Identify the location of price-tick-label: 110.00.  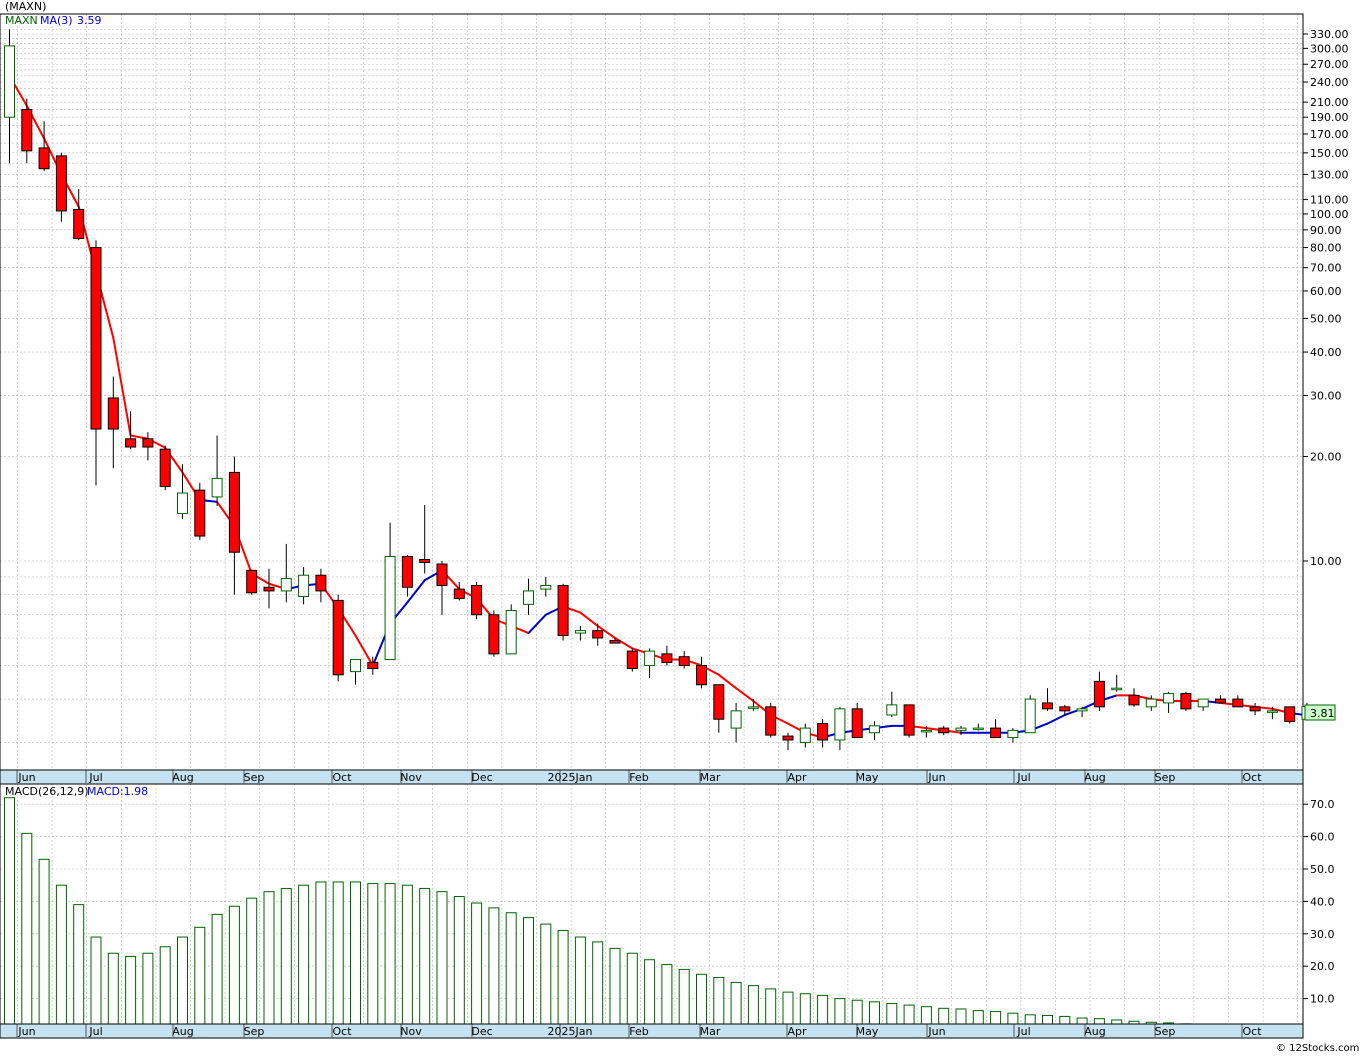
(1329, 200).